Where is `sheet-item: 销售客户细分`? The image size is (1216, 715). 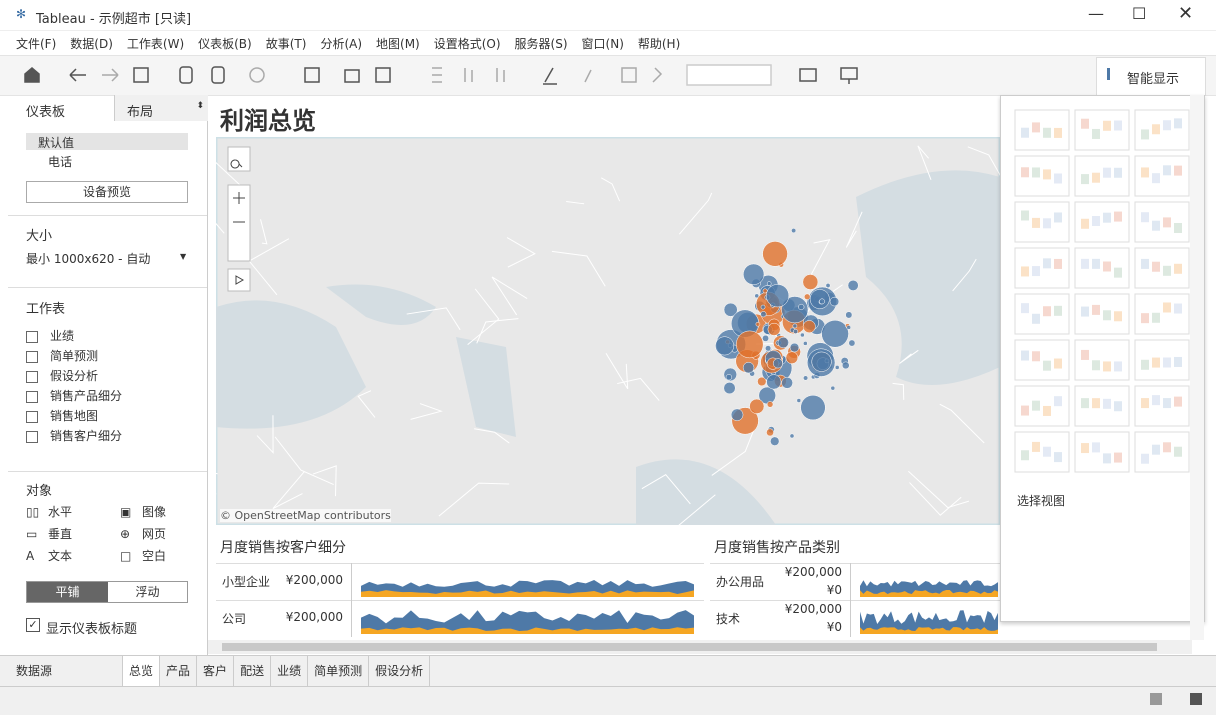
sheet-item: 销售客户细分 is located at coordinates (74, 437).